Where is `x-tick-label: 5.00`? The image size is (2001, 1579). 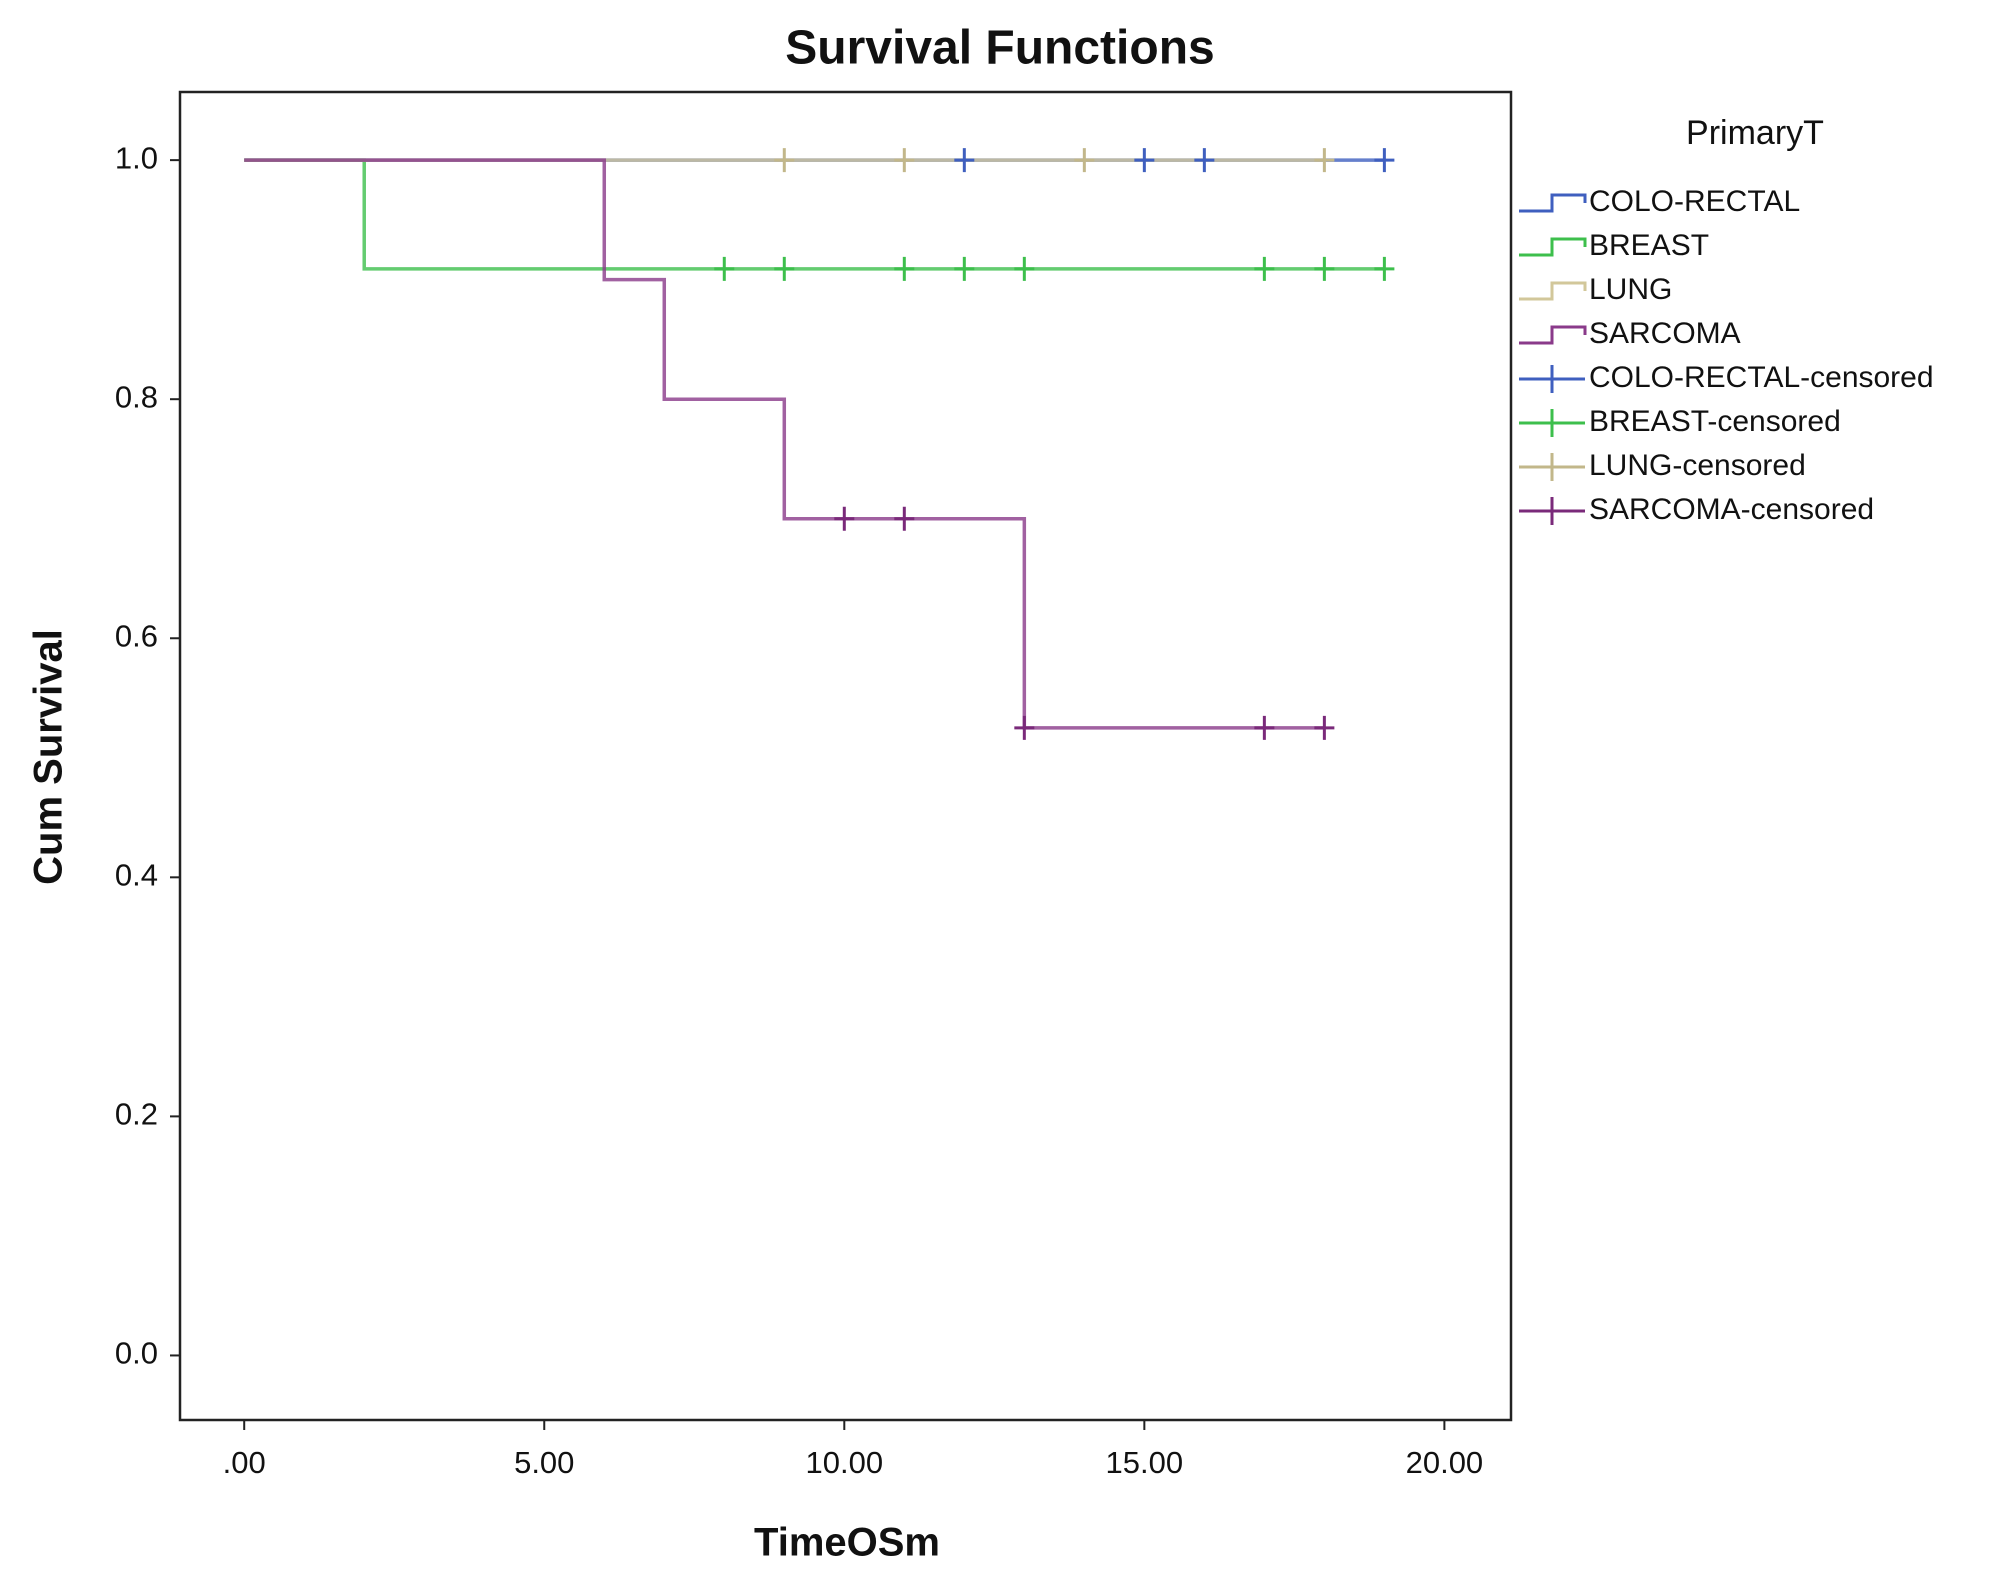 x-tick-label: 5.00 is located at coordinates (544, 1462).